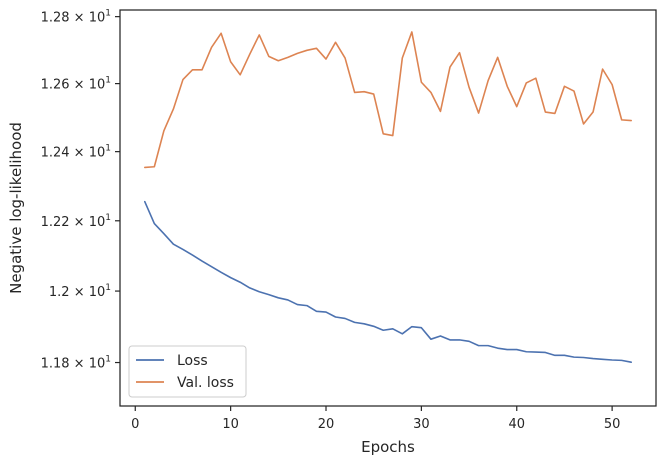  What do you see at coordinates (76, 84) in the screenshot?
I see `y-tick-label: 1.26 × 10¹` at bounding box center [76, 84].